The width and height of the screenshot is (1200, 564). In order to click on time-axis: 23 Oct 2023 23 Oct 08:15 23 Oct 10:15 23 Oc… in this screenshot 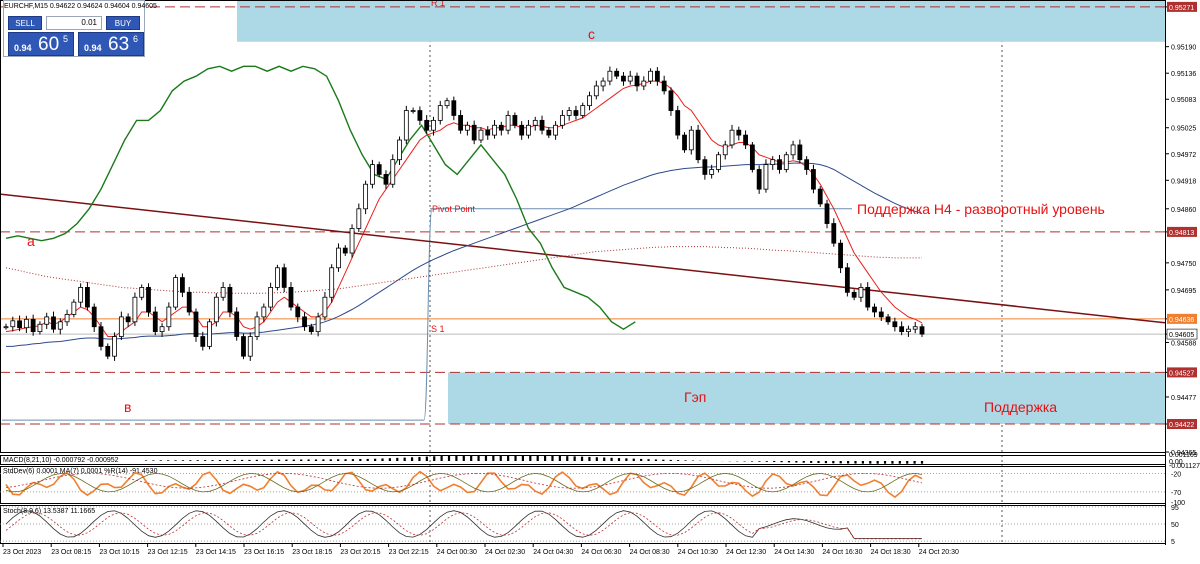, I will do `click(480, 549)`.